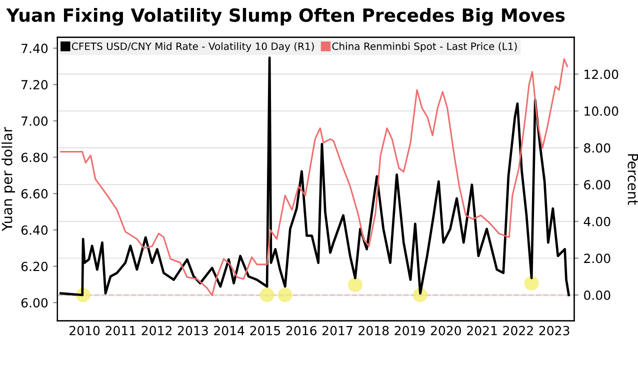 The image size is (638, 373). Describe the element at coordinates (193, 47) in the screenshot. I see `legend-label: CFETS USD/CNY Mid Rate - Volatility 10 Day (R1)` at that location.